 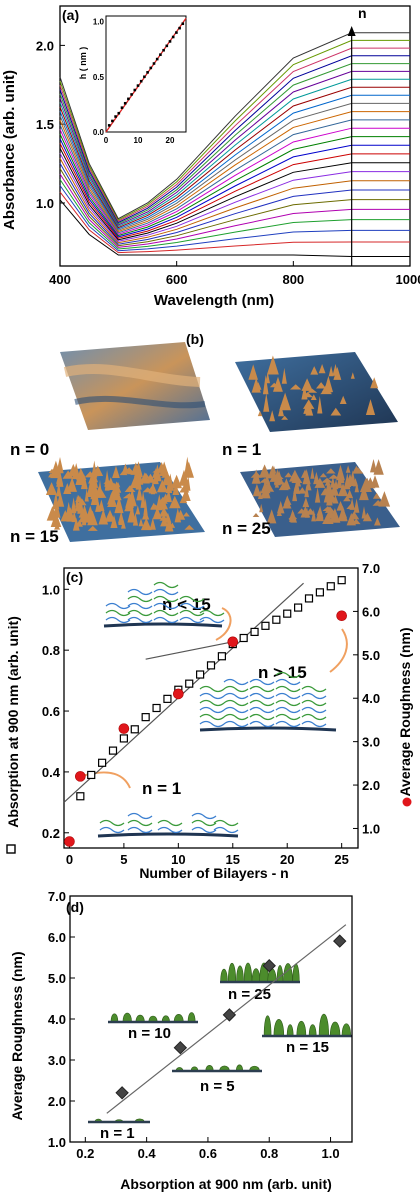 What do you see at coordinates (170, 140) in the screenshot?
I see `inset-x-tick-label: 20` at bounding box center [170, 140].